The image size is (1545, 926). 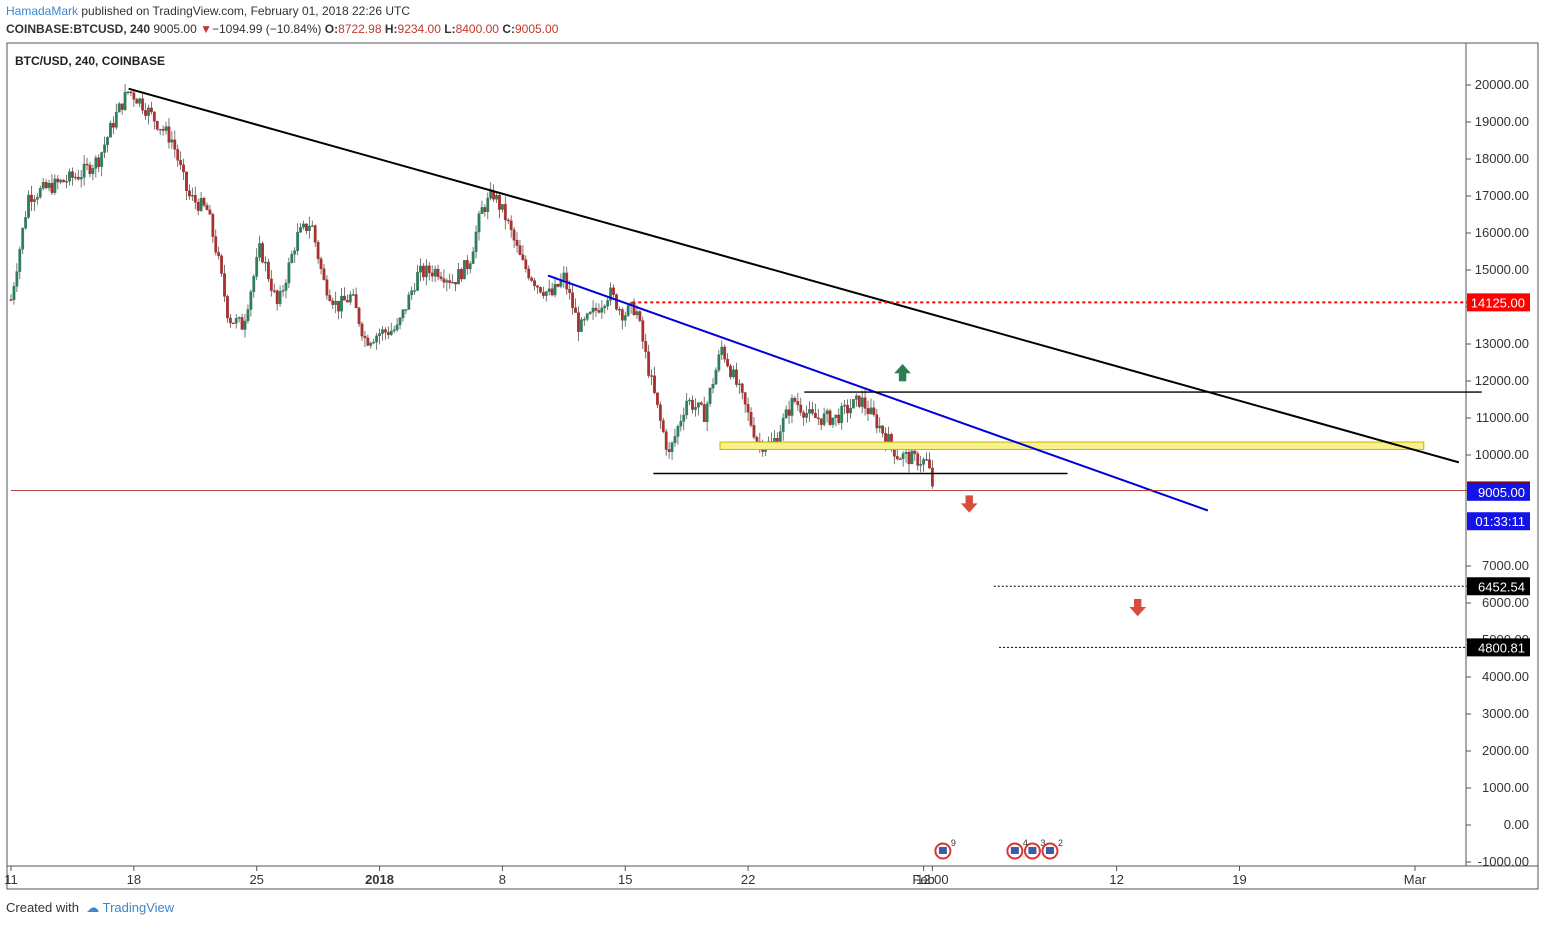 What do you see at coordinates (360, 29) in the screenshot?
I see `open-value: 8722.98` at bounding box center [360, 29].